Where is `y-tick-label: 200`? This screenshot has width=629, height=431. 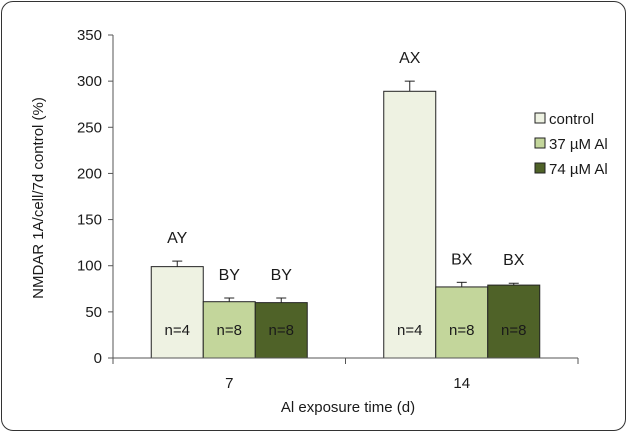 y-tick-label: 200 is located at coordinates (89, 173).